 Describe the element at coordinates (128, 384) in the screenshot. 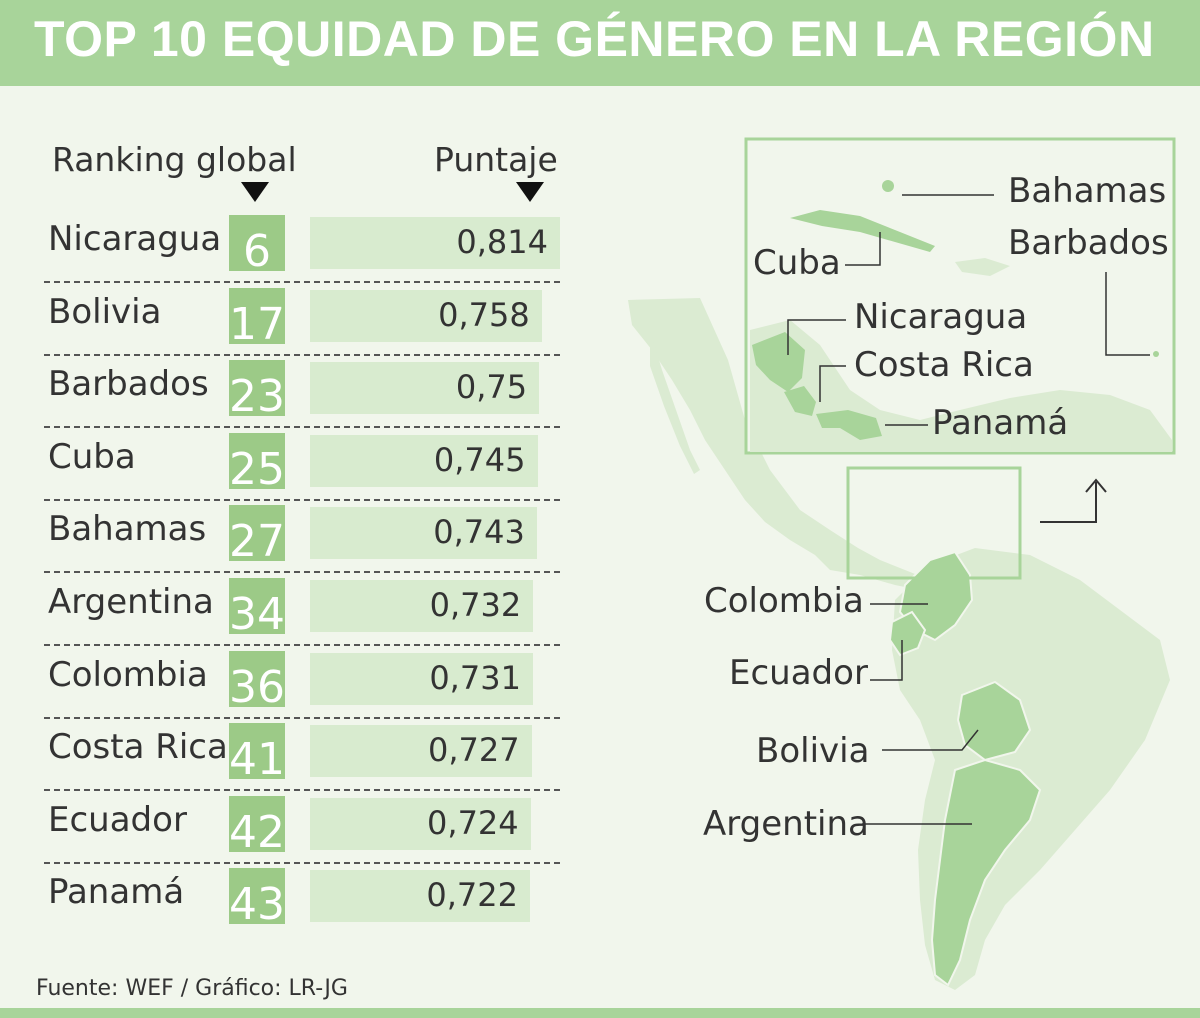

I see `country-name: Barbados` at that location.